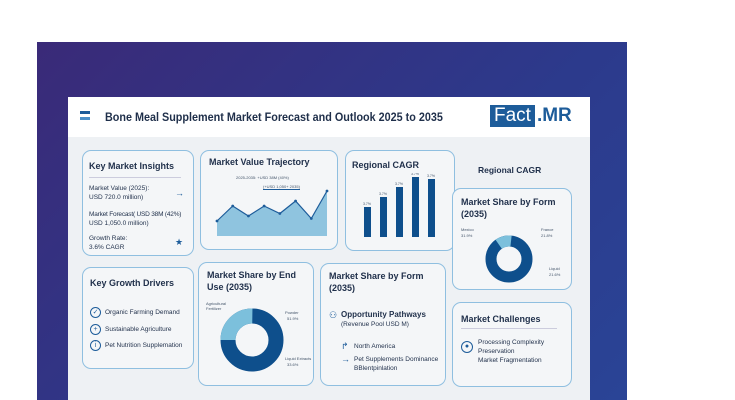 The image size is (735, 400). I want to click on area-fill, so click(272, 213).